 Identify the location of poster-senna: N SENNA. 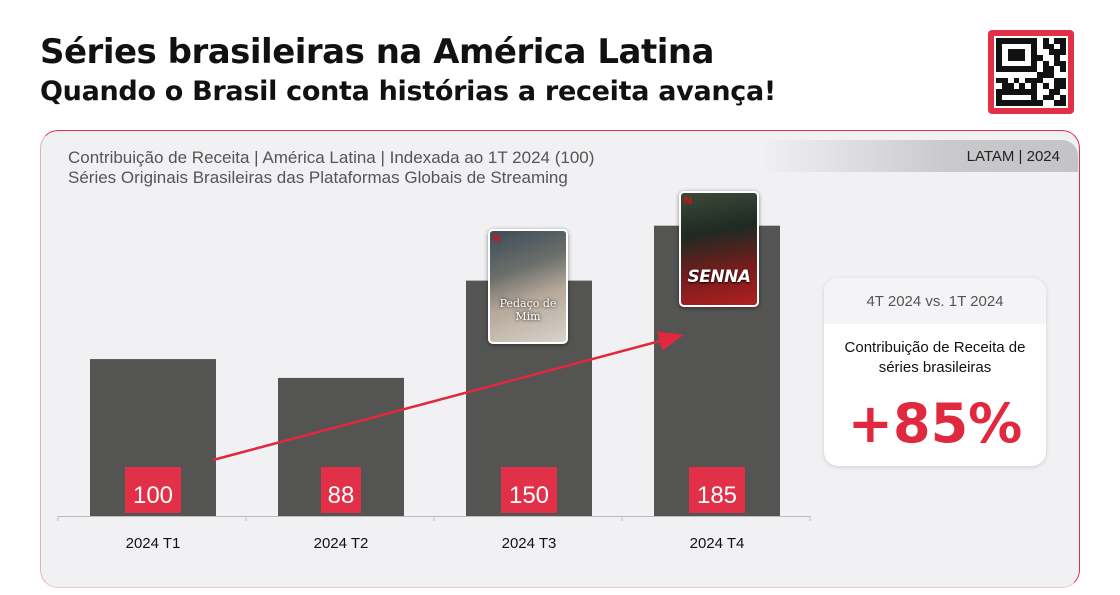
(719, 249).